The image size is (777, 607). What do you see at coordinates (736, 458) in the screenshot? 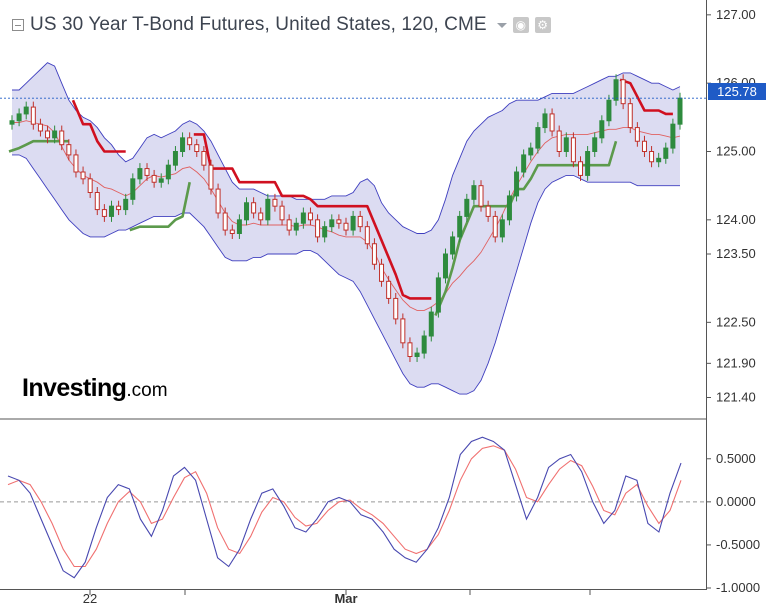
I see `oscillator-axis-label: 0.5000` at bounding box center [736, 458].